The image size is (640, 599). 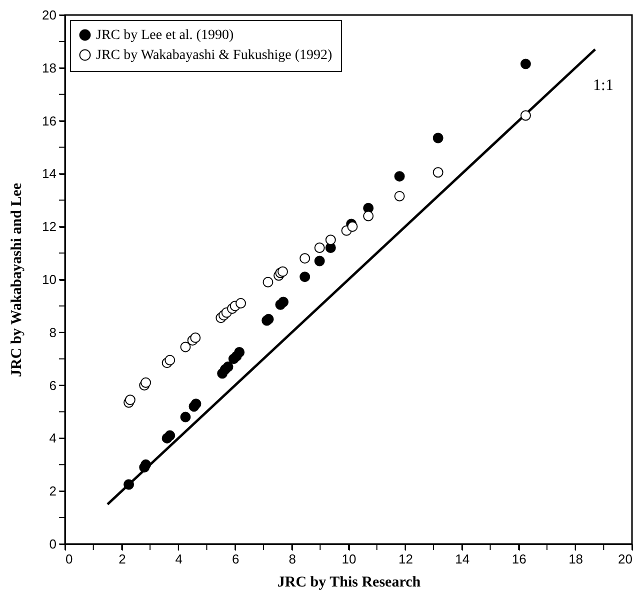 I want to click on y-tick-label: 12, so click(x=49, y=226).